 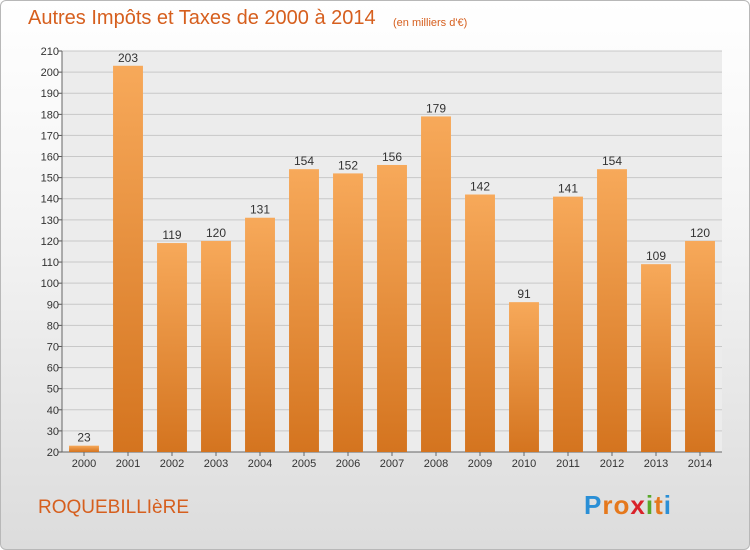 I want to click on bar-2013, so click(x=656, y=358).